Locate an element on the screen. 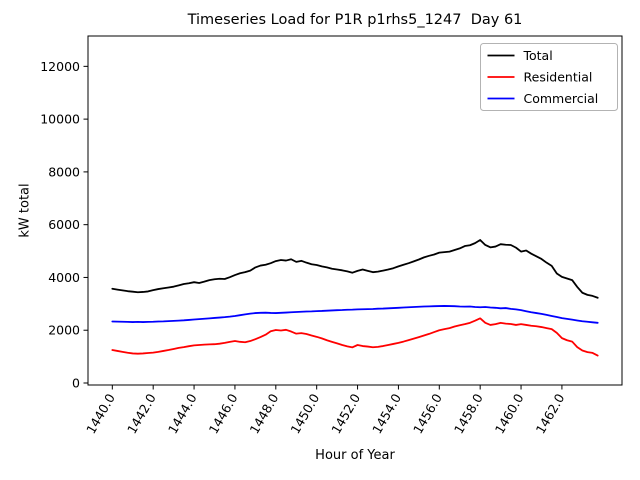  series-line-commercial is located at coordinates (355, 314).